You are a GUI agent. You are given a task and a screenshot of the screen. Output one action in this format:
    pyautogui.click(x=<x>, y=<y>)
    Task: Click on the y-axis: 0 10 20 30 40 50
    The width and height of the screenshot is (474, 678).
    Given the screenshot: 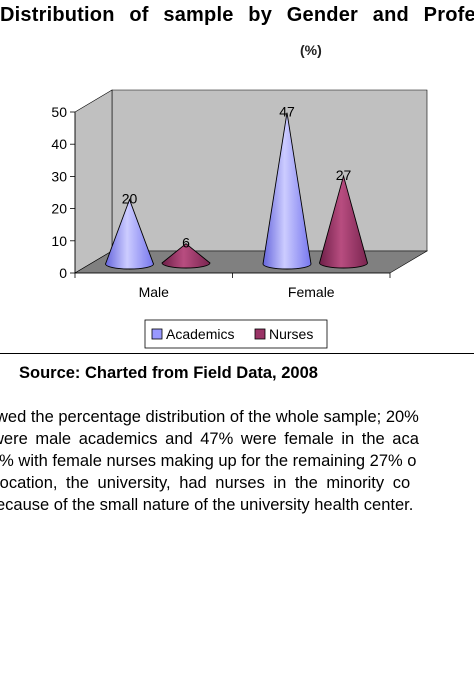 What is the action you would take?
    pyautogui.click(x=63, y=192)
    